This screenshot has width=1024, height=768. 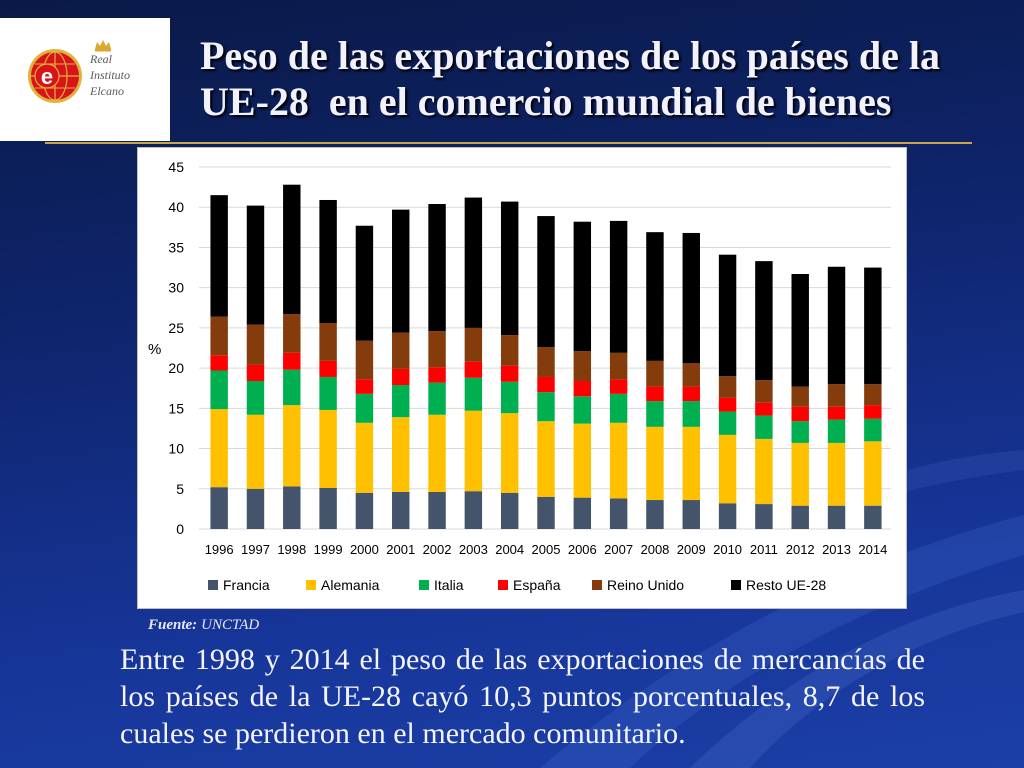 What do you see at coordinates (255, 451) in the screenshot?
I see `bar-alemania-1997` at bounding box center [255, 451].